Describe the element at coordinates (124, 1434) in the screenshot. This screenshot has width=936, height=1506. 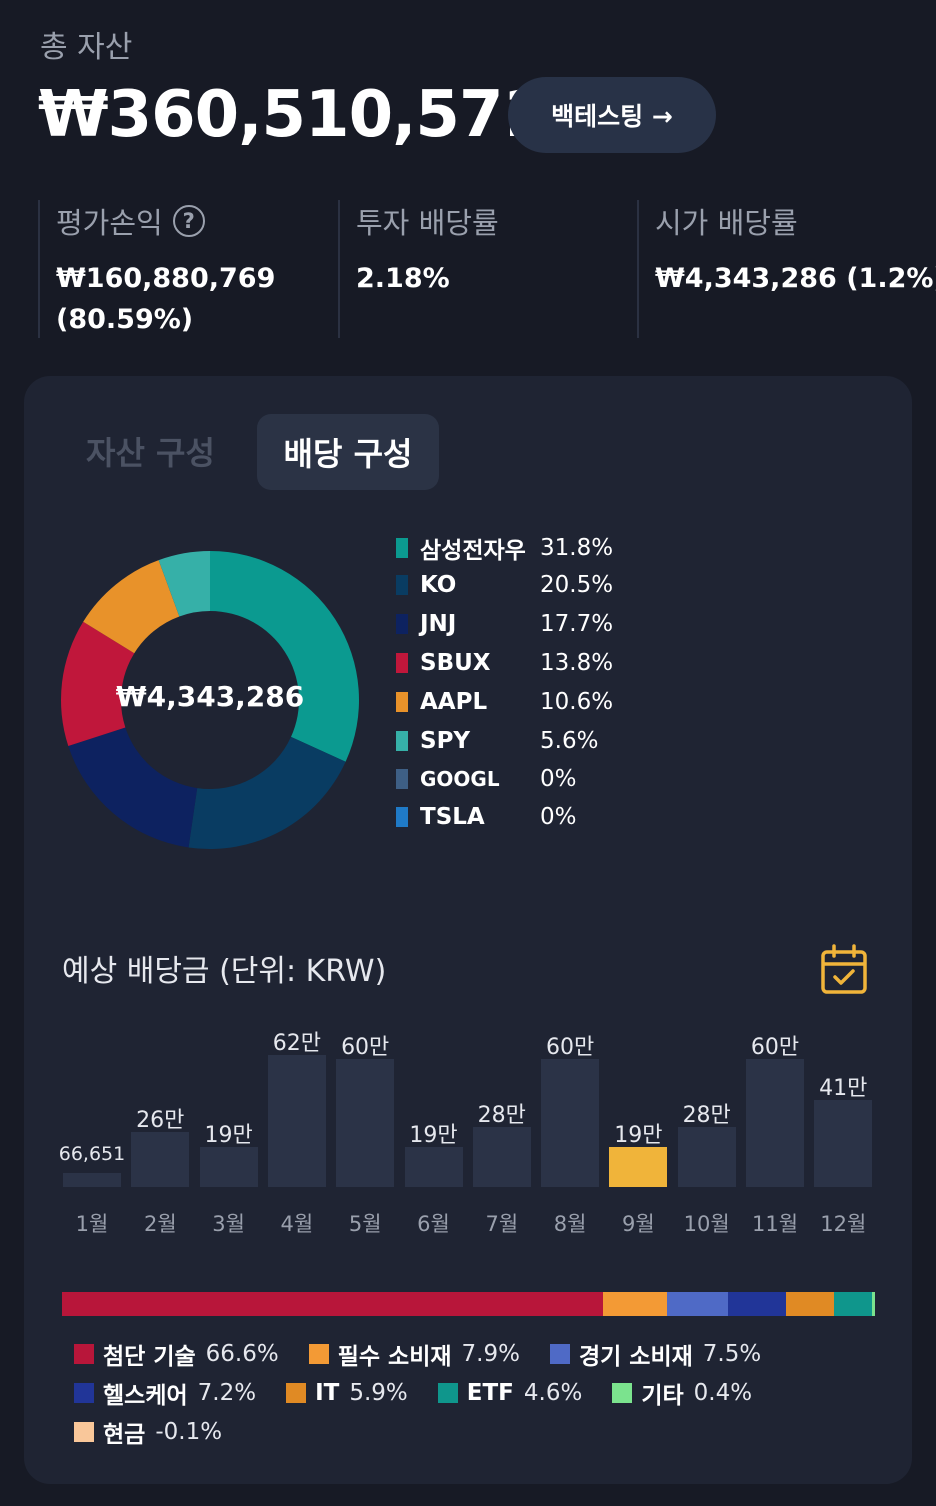
I see `sector-name: 현금` at that location.